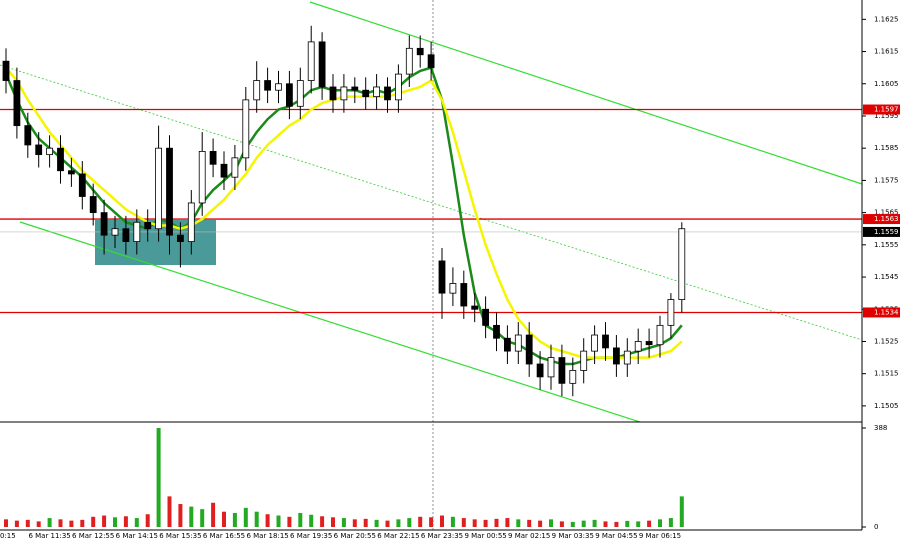 The width and height of the screenshot is (900, 543). I want to click on level-label: 1.1597, so click(886, 110).